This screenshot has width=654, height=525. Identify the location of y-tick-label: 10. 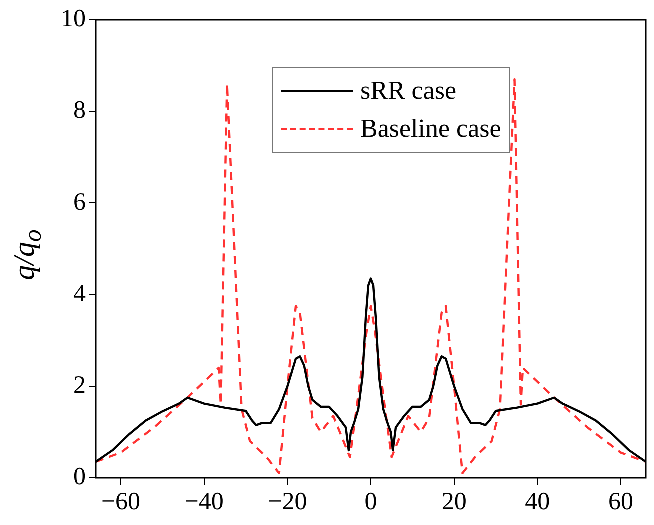
(73, 19).